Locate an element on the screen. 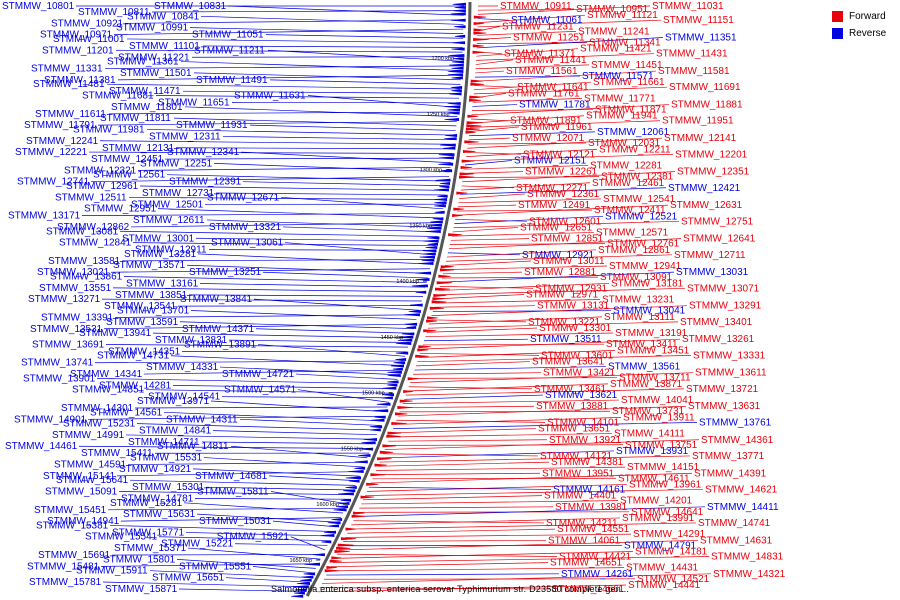 The image size is (900, 600). reverse-gene-label: STMMW_12511 is located at coordinates (91, 197).